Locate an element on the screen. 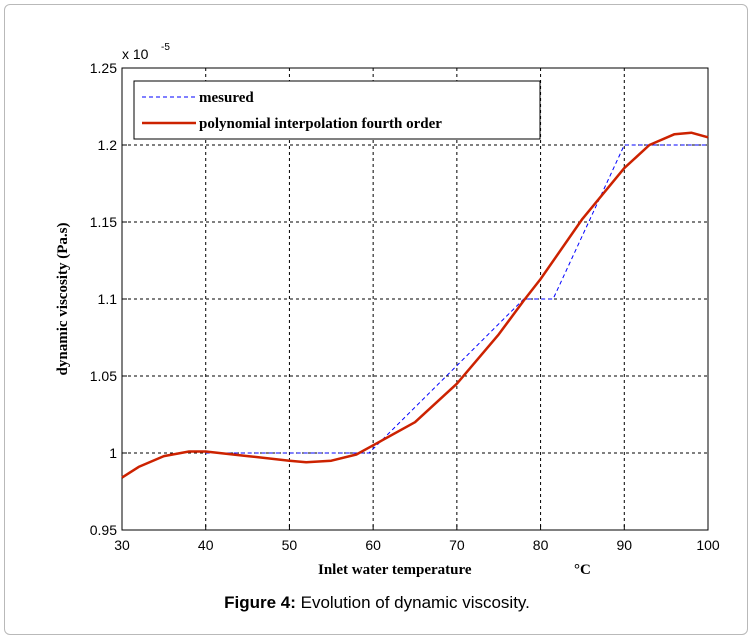 The image size is (754, 641). x-tick-label: 90 is located at coordinates (624, 545).